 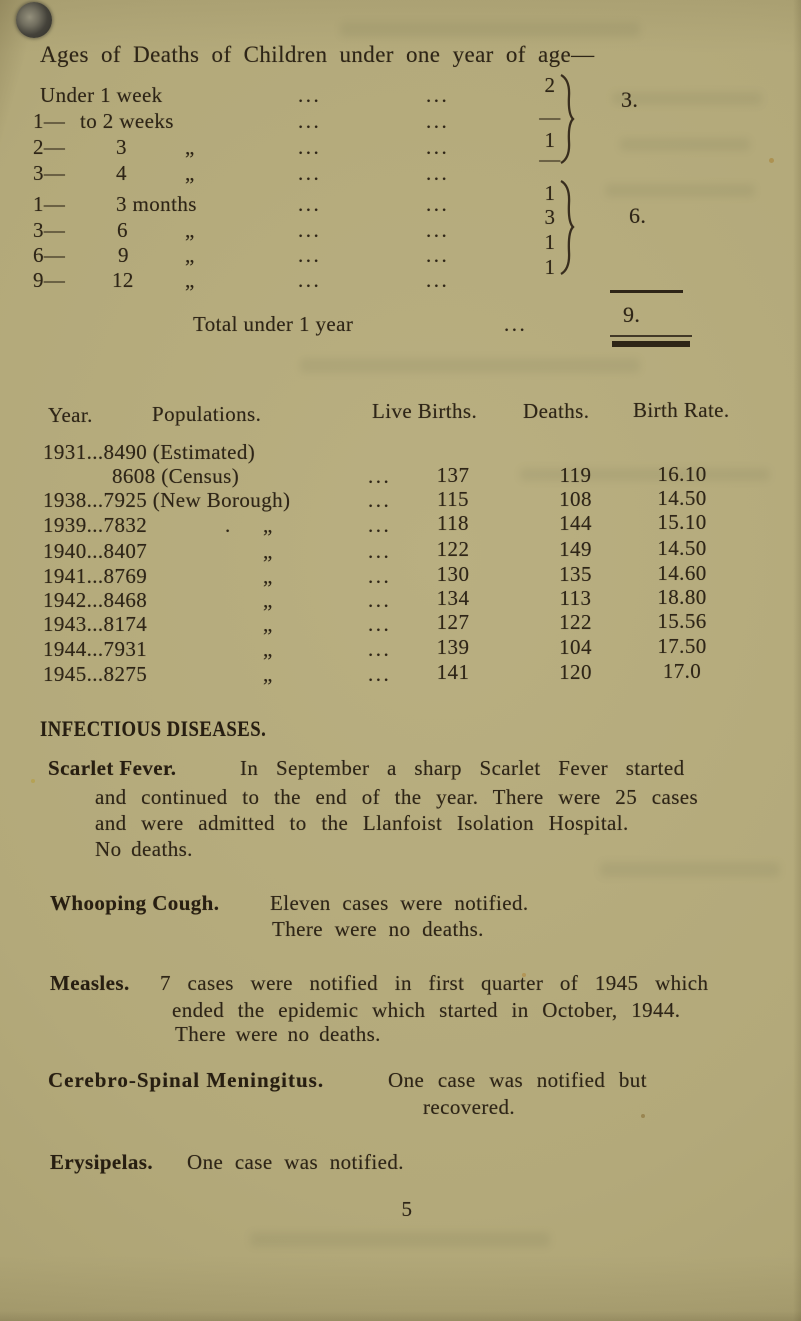 I want to click on live-births-value: 118, so click(x=453, y=523).